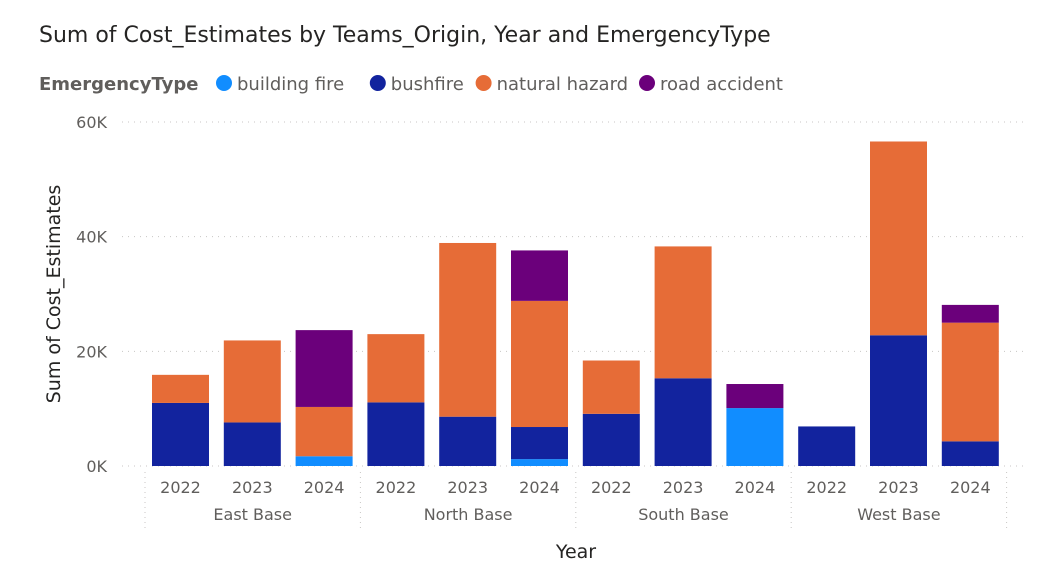  What do you see at coordinates (91, 294) in the screenshot?
I see `y-axis-ticks: 0K 20K 40K 60K` at bounding box center [91, 294].